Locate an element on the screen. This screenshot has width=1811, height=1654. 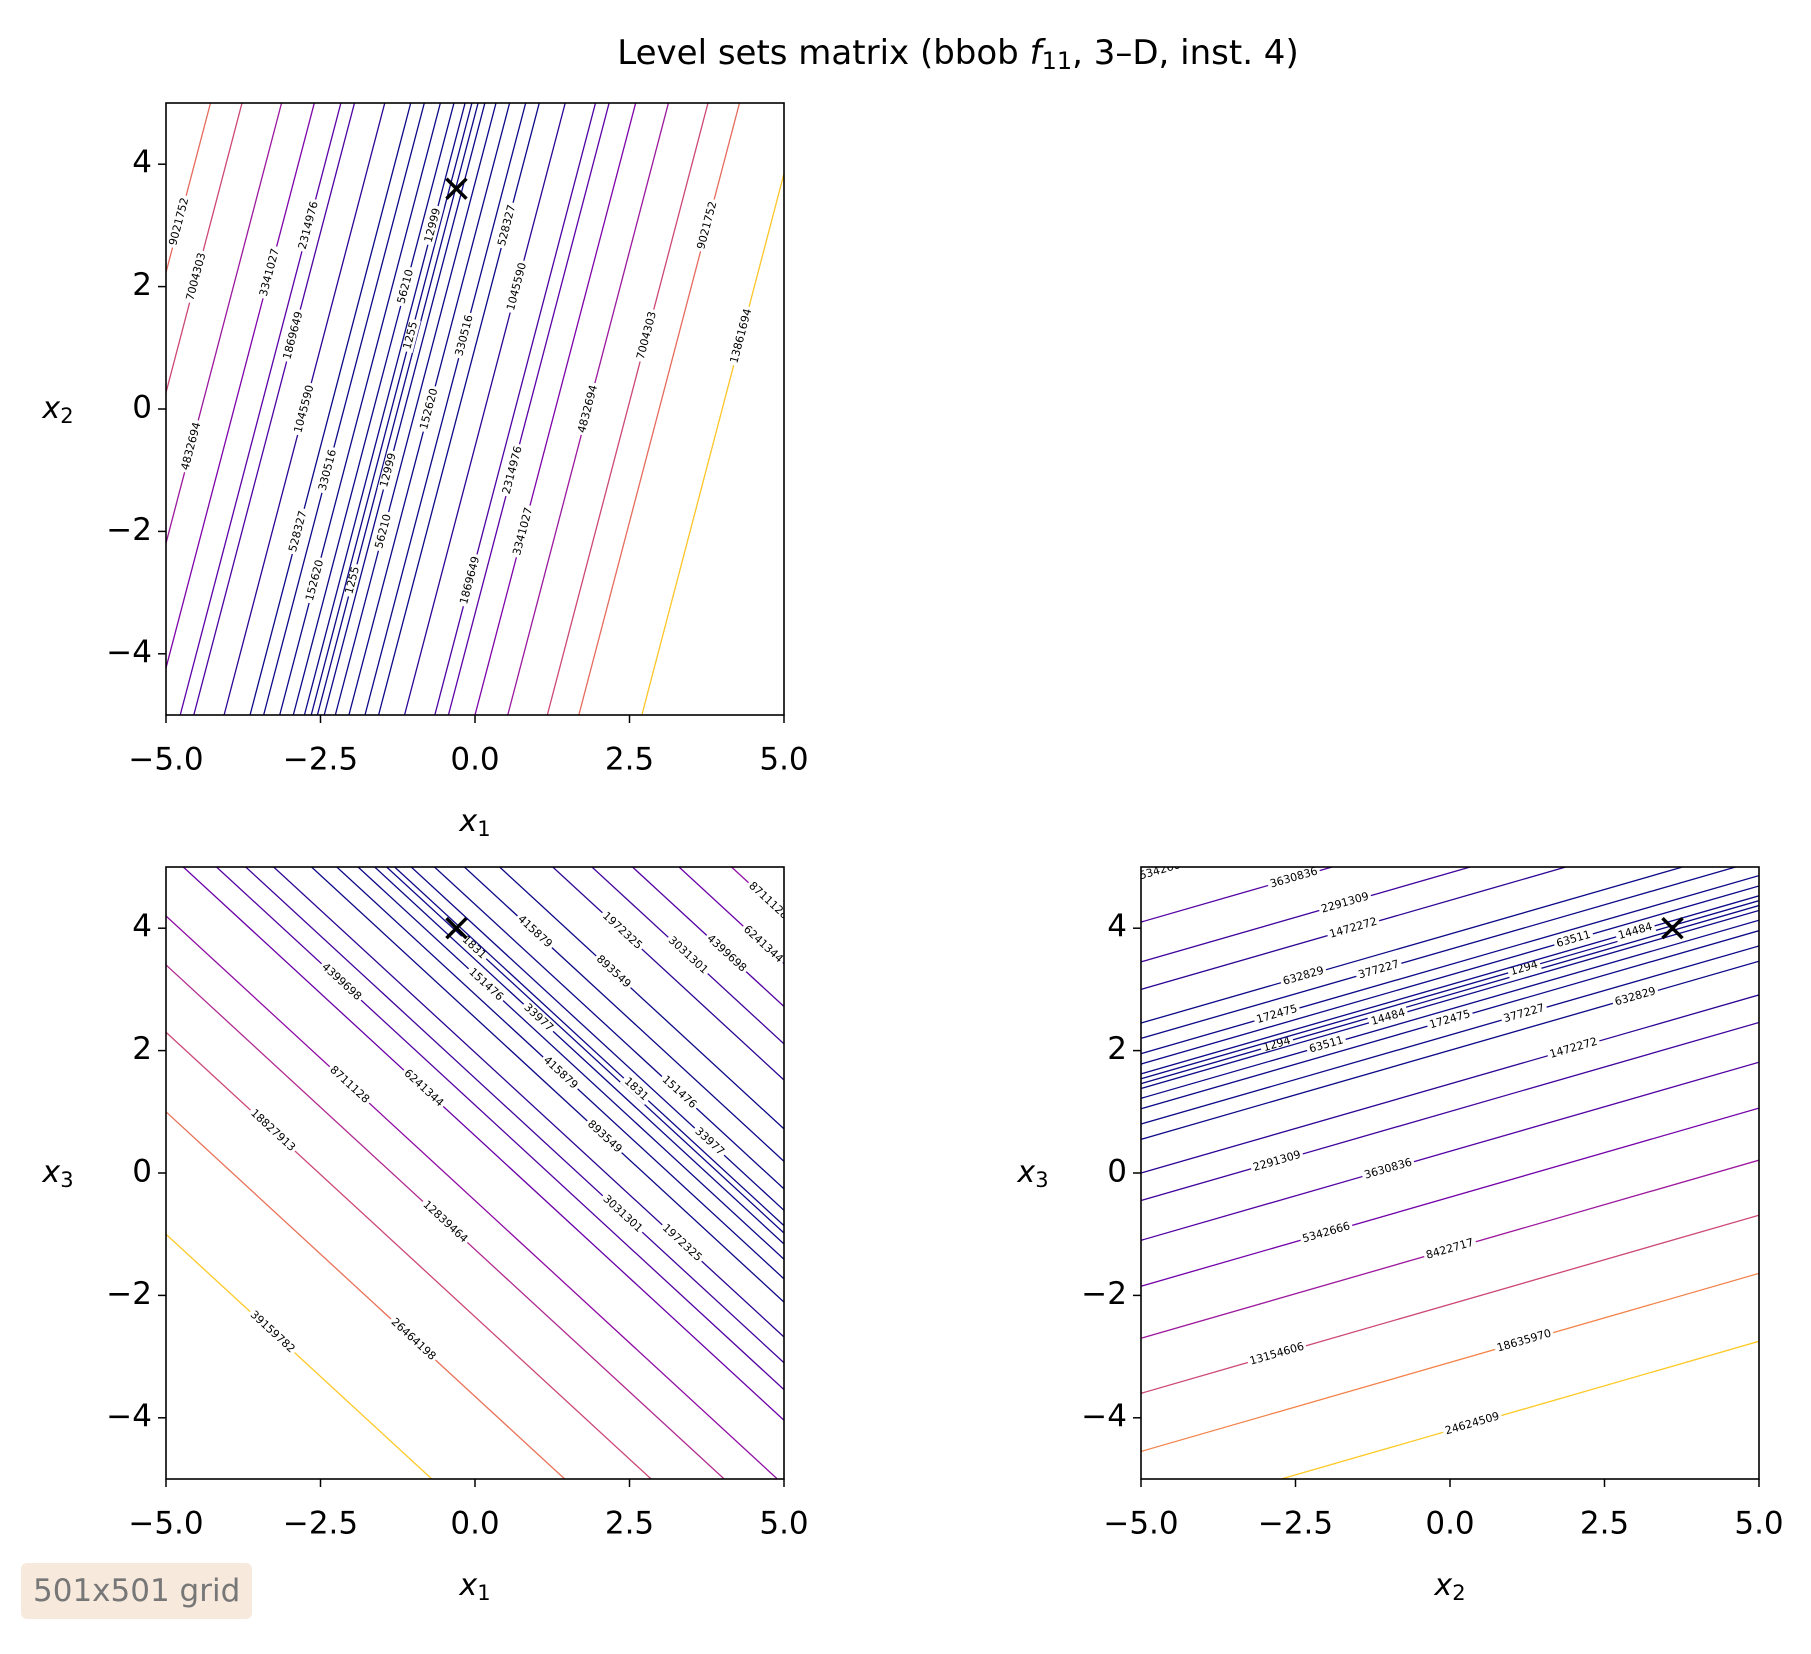
contour-label: 152620 is located at coordinates (428, 409).